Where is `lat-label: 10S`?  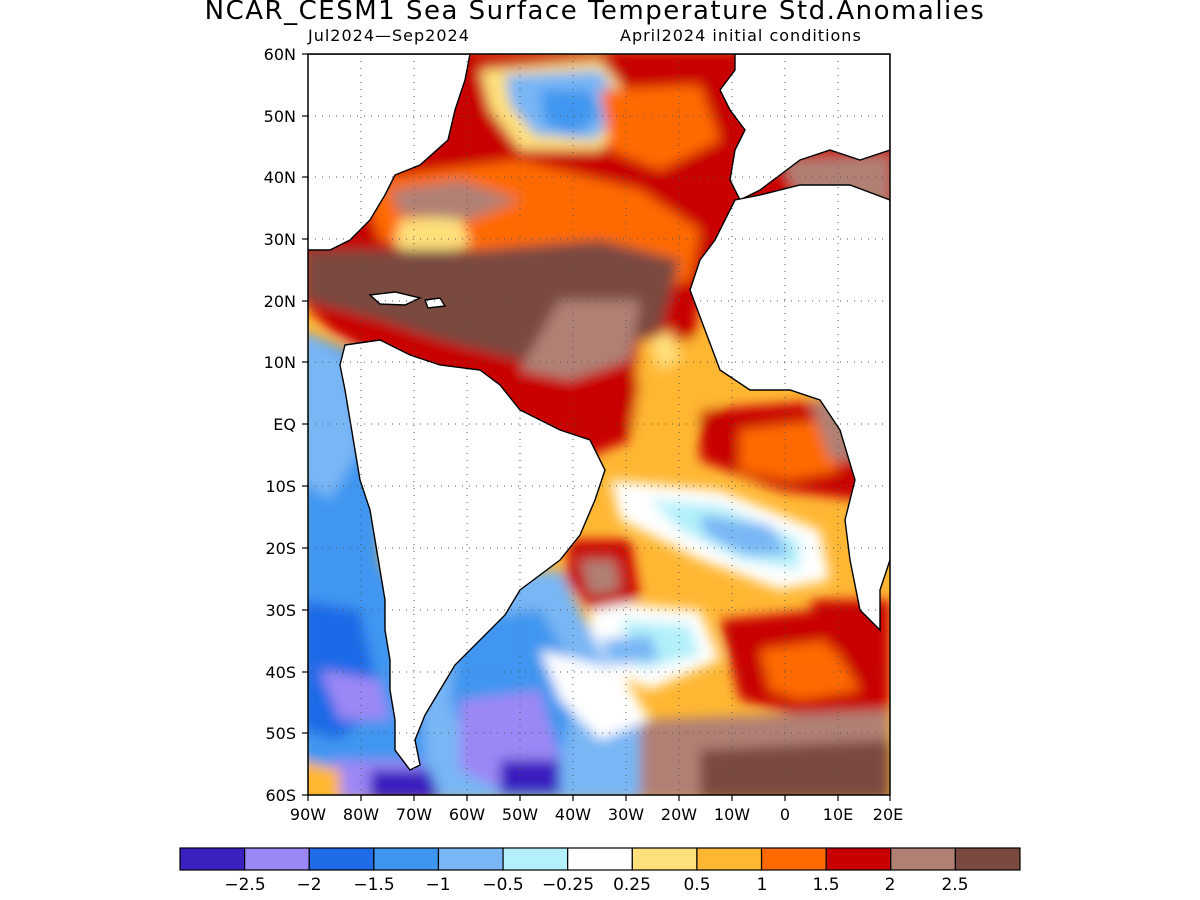
lat-label: 10S is located at coordinates (280, 486).